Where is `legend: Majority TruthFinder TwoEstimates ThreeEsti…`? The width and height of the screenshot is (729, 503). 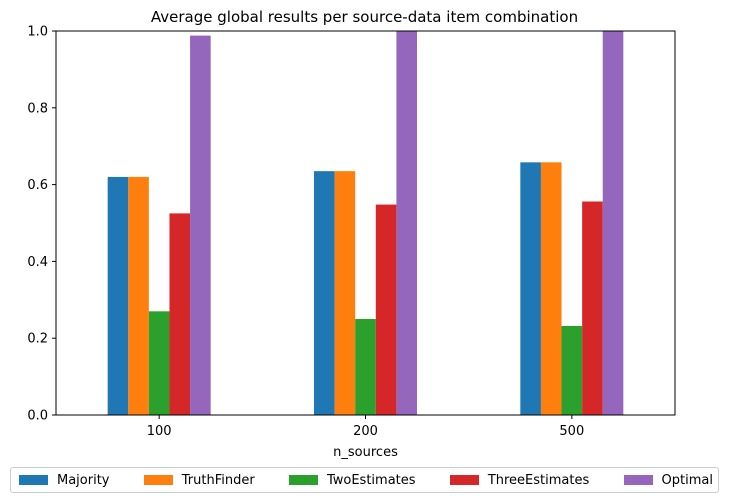 legend: Majority TruthFinder TwoEstimates ThreeEsti… is located at coordinates (364, 480).